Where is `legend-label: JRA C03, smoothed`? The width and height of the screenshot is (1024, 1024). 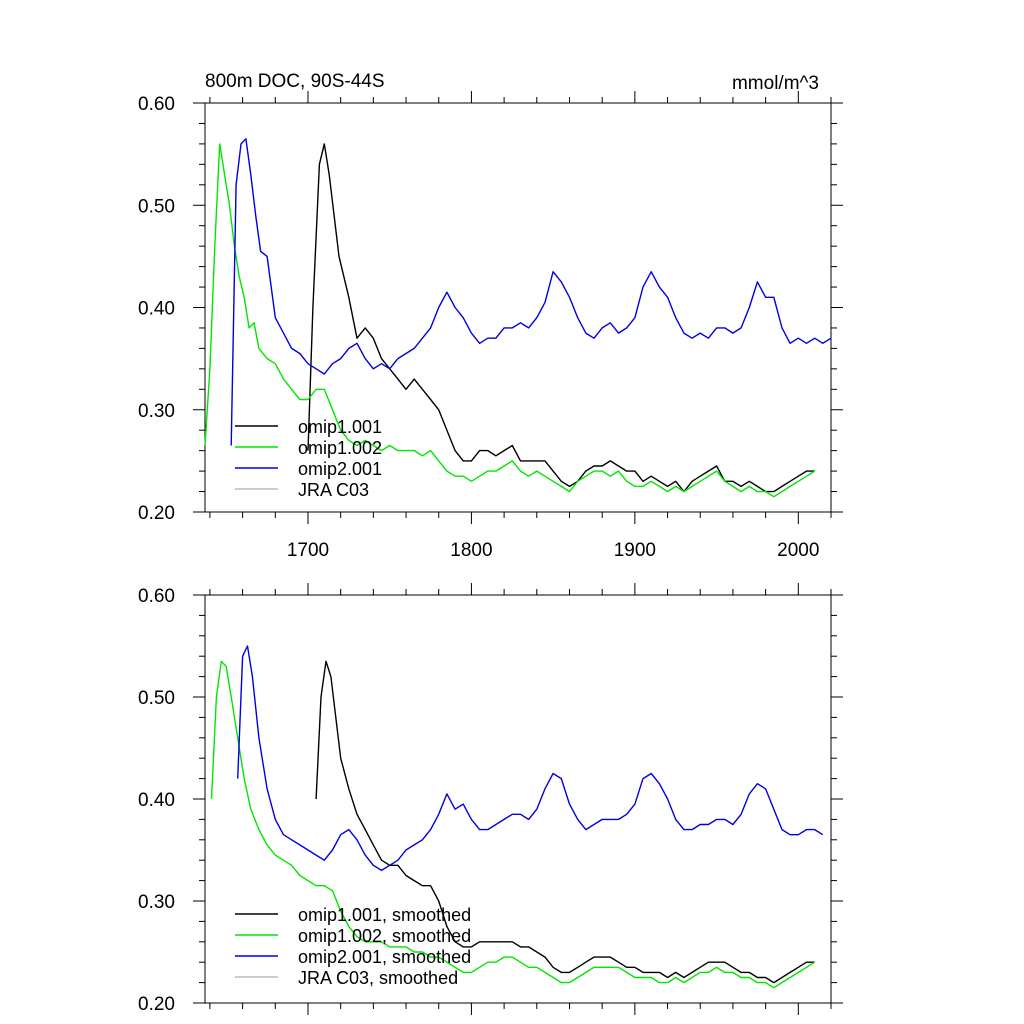
legend-label: JRA C03, smoothed is located at coordinates (378, 978).